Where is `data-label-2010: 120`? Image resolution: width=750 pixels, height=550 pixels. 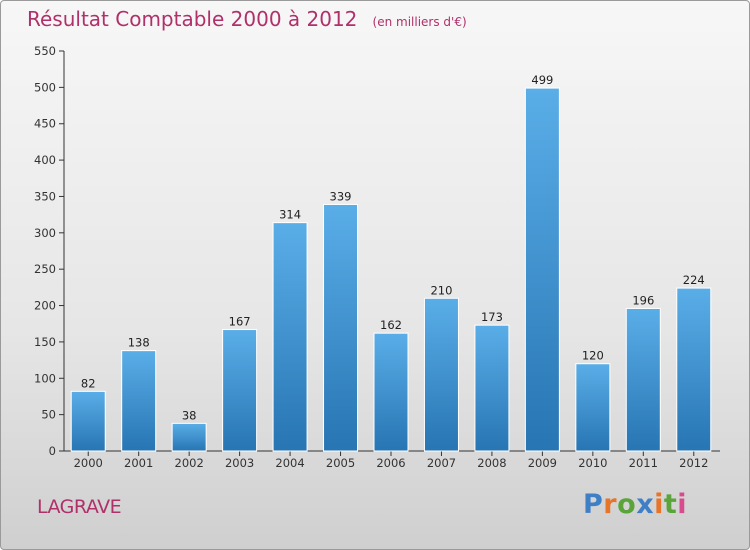 data-label-2010: 120 is located at coordinates (593, 356).